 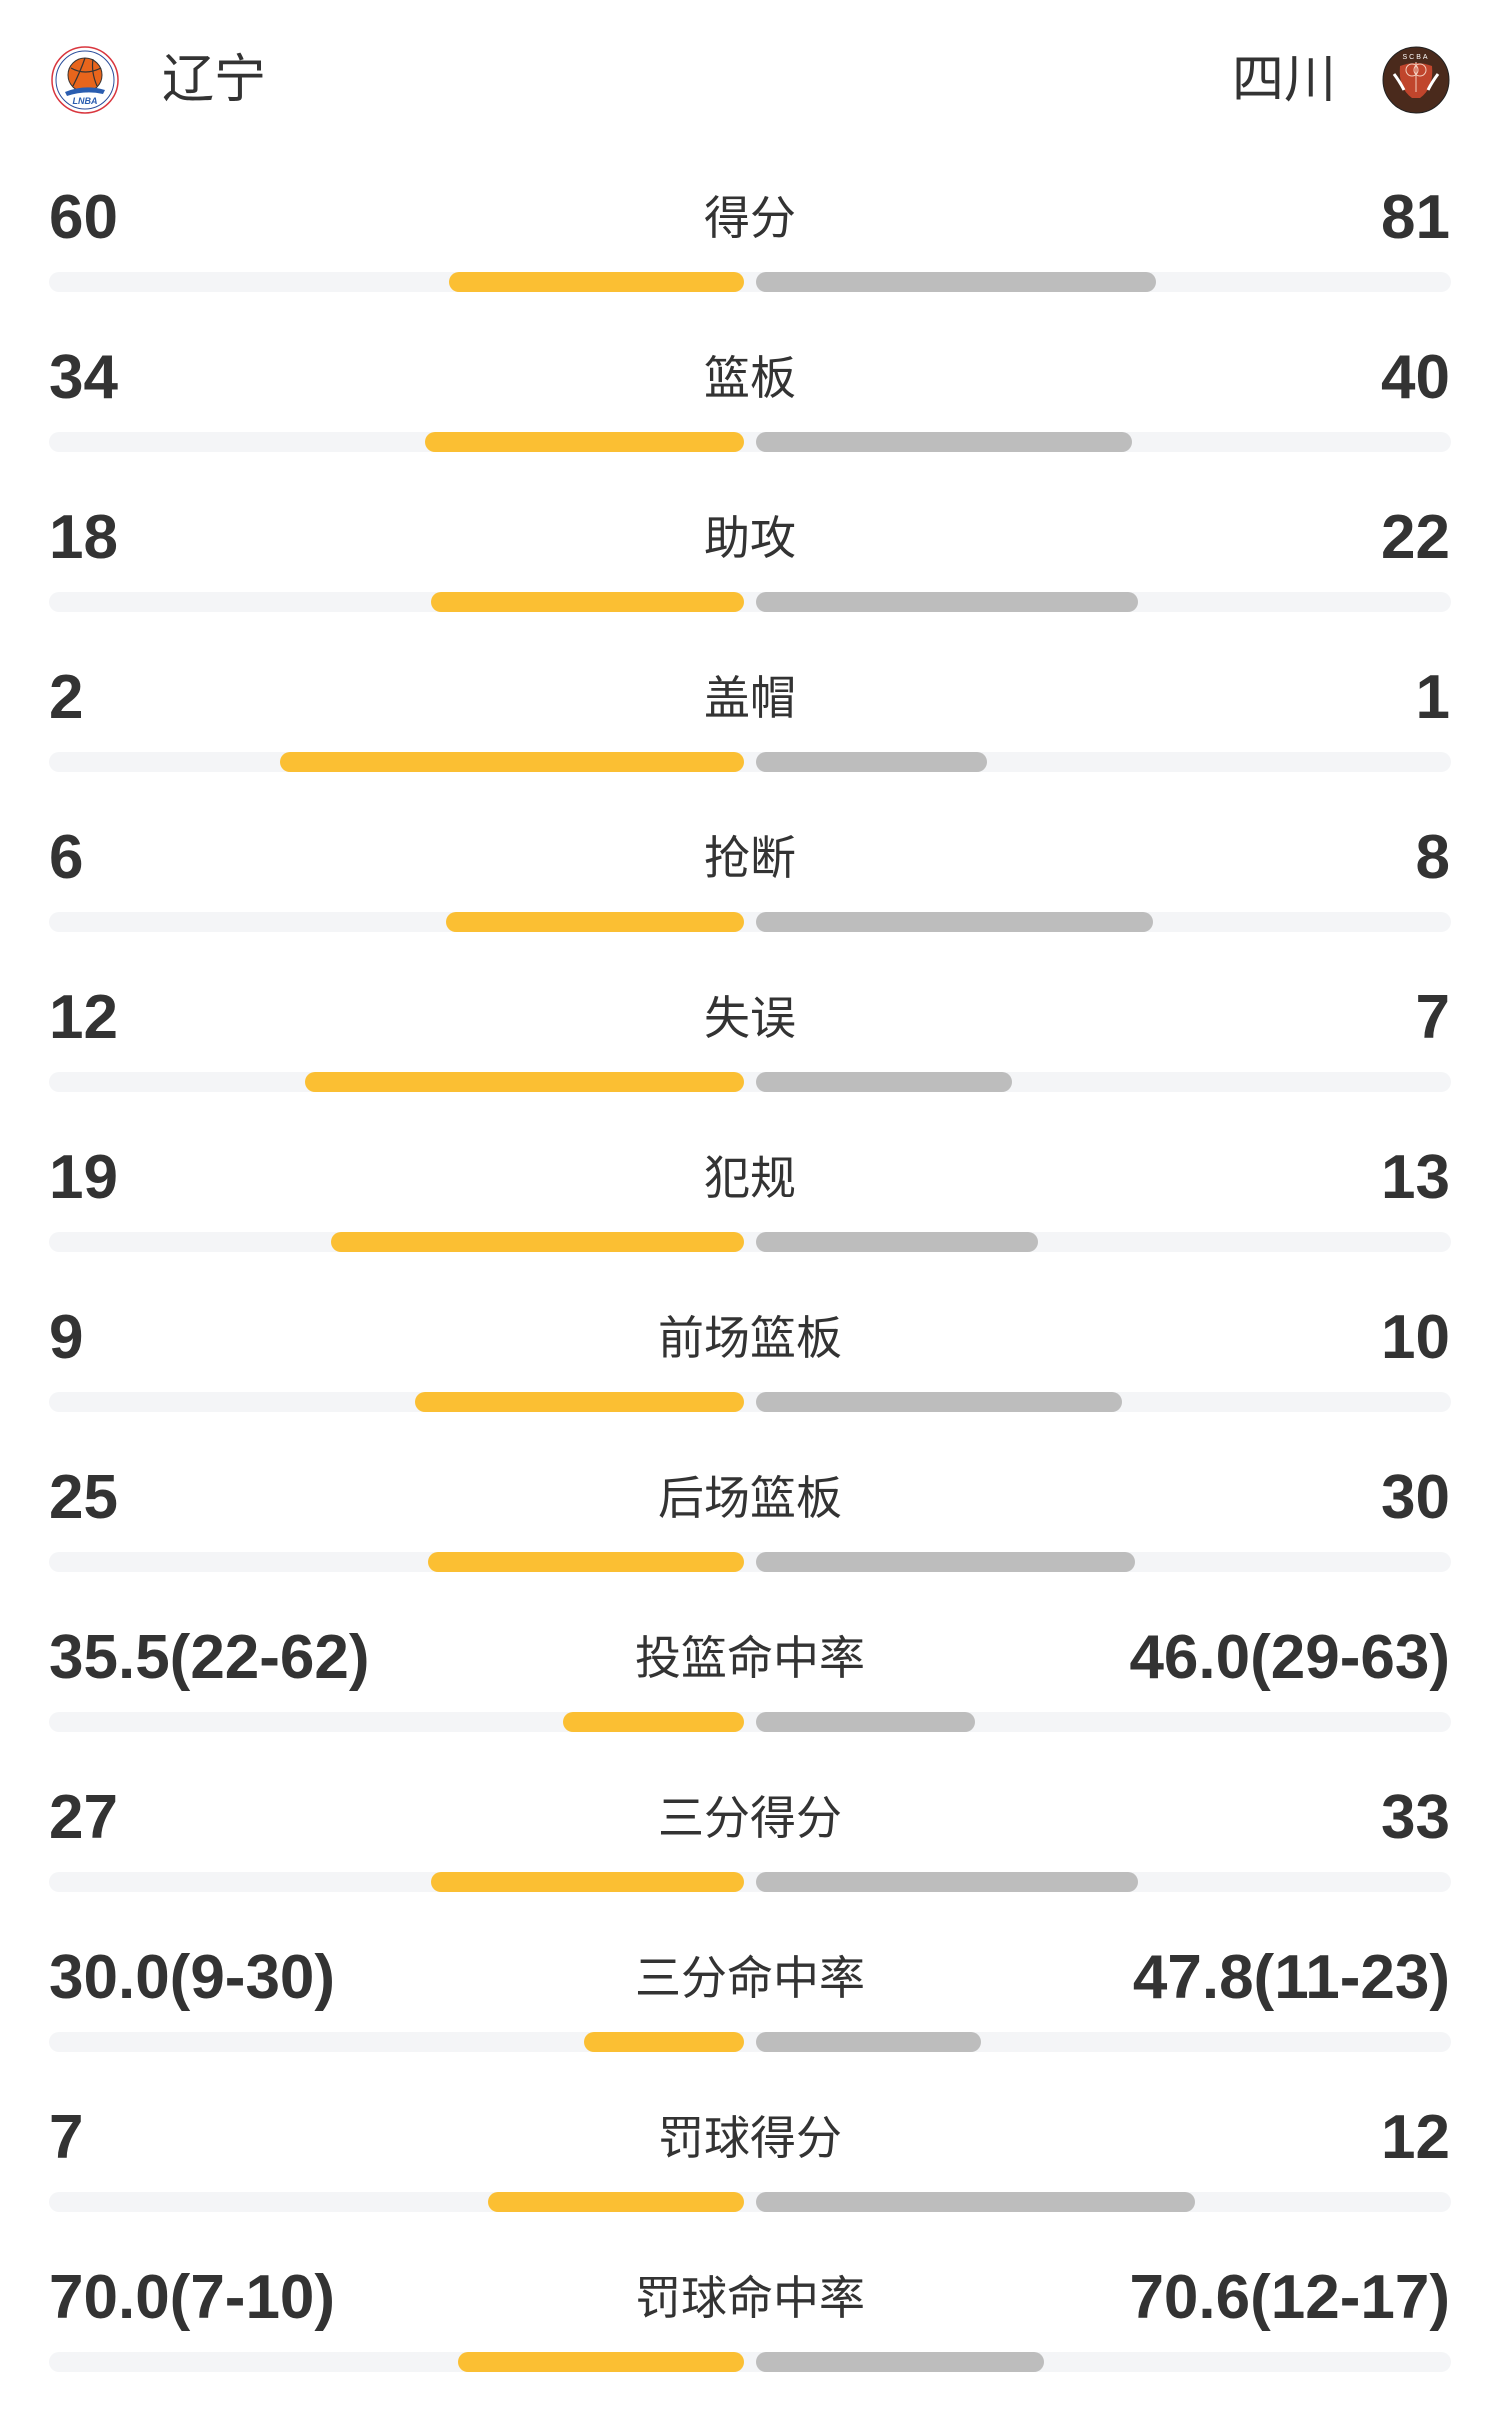 I want to click on home-stat-value: 25, so click(x=83, y=1497).